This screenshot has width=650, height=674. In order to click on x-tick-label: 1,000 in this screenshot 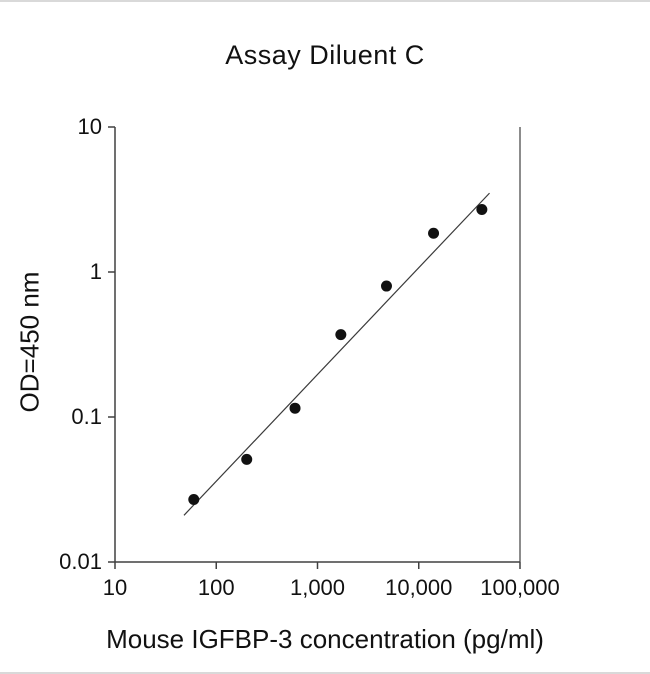, I will do `click(317, 587)`.